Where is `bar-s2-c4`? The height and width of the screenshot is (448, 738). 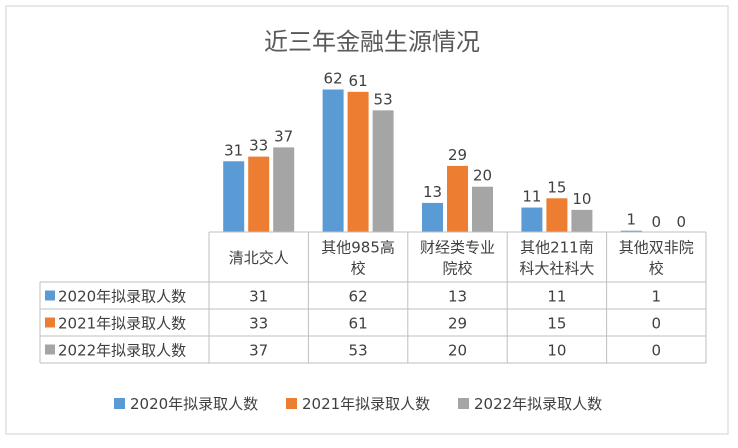
bar-s2-c4 is located at coordinates (557, 214).